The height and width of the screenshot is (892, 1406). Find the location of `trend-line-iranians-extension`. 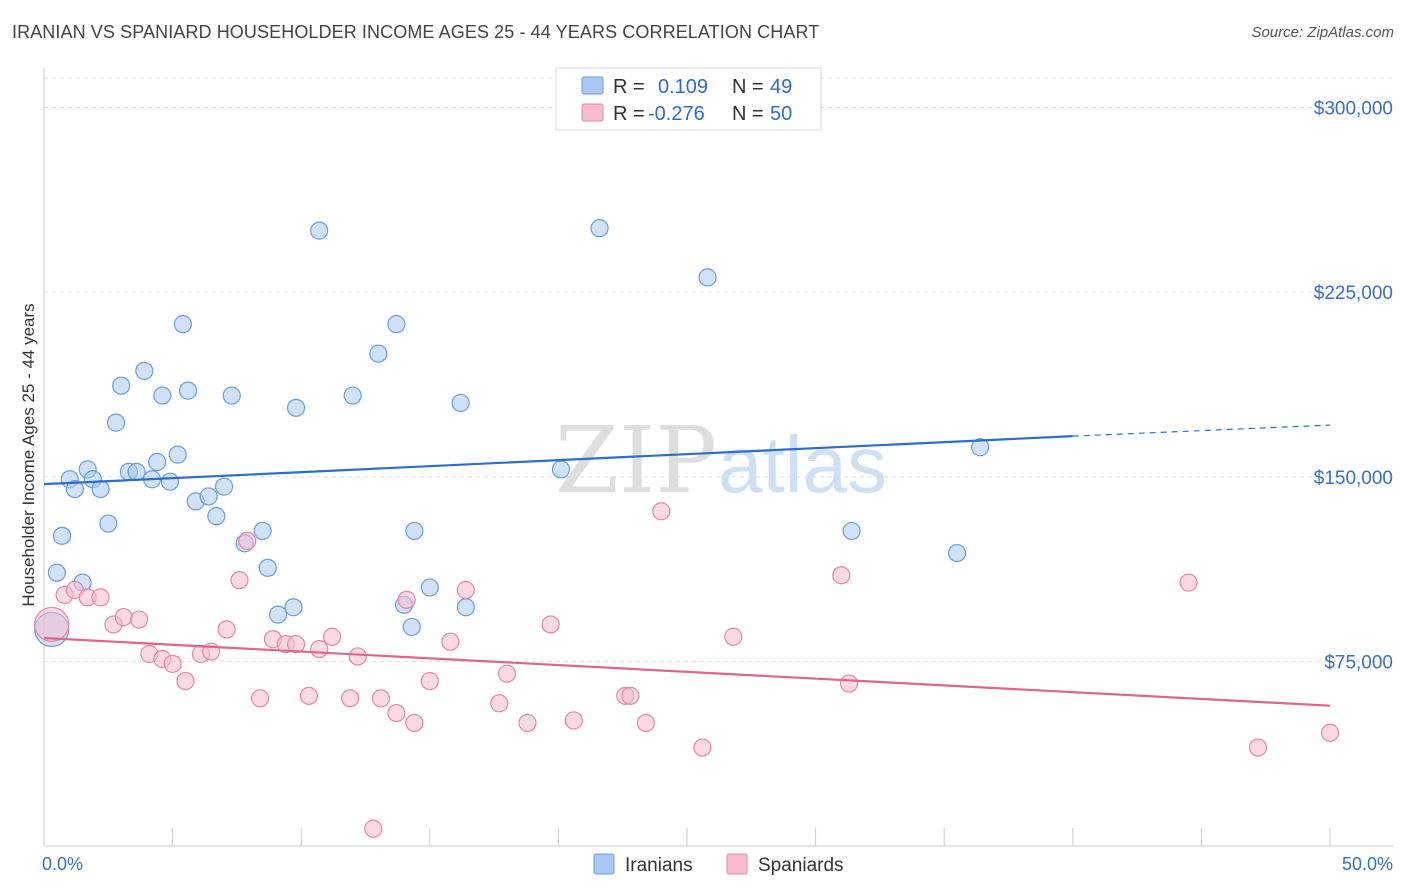

trend-line-iranians-extension is located at coordinates (1201, 430).